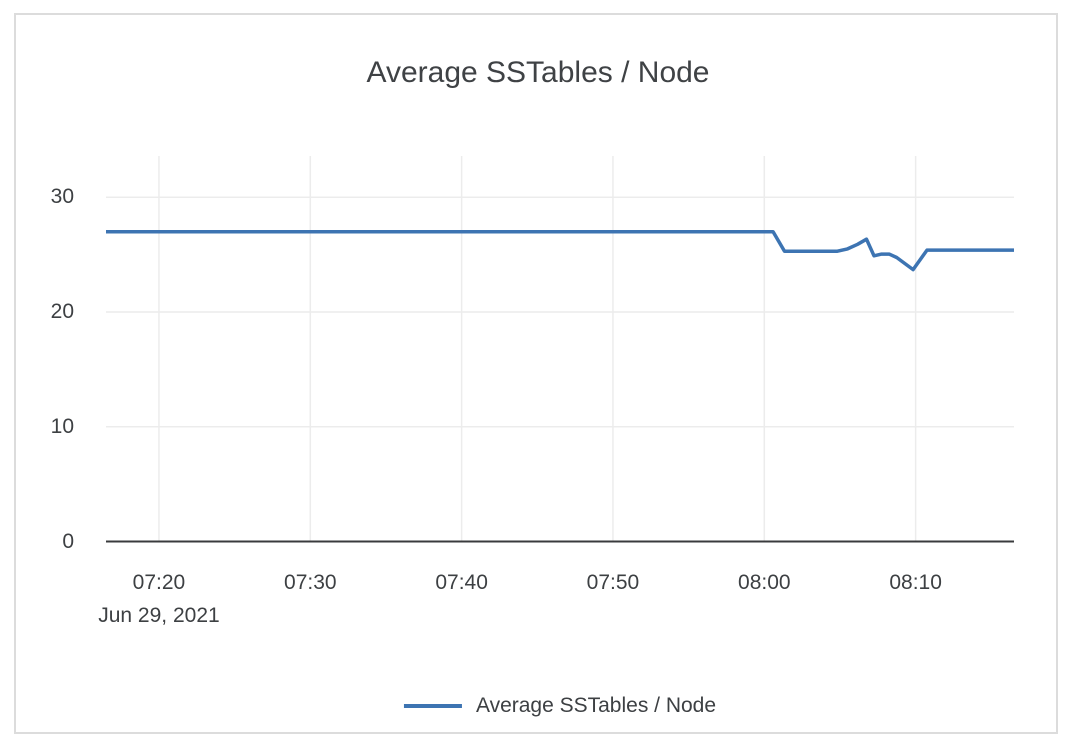 The height and width of the screenshot is (746, 1066). Describe the element at coordinates (159, 615) in the screenshot. I see `x-axis-date-label: Jun 29, 2021` at that location.